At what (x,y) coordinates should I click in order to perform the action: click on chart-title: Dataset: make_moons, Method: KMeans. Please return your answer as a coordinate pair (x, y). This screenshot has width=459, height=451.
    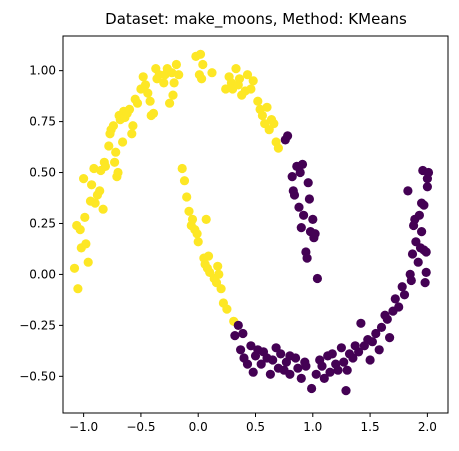
    Looking at the image, I should click on (256, 19).